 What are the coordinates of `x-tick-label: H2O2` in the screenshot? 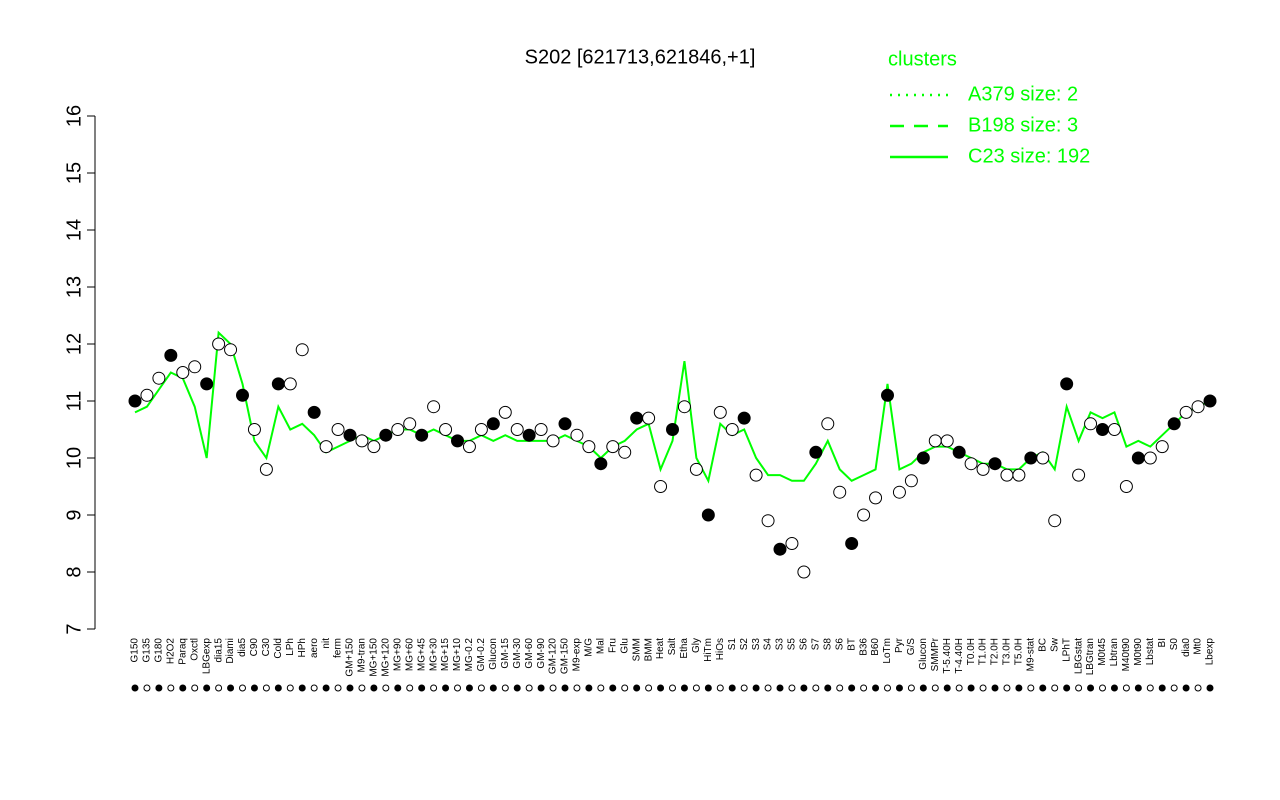 It's located at (170, 651).